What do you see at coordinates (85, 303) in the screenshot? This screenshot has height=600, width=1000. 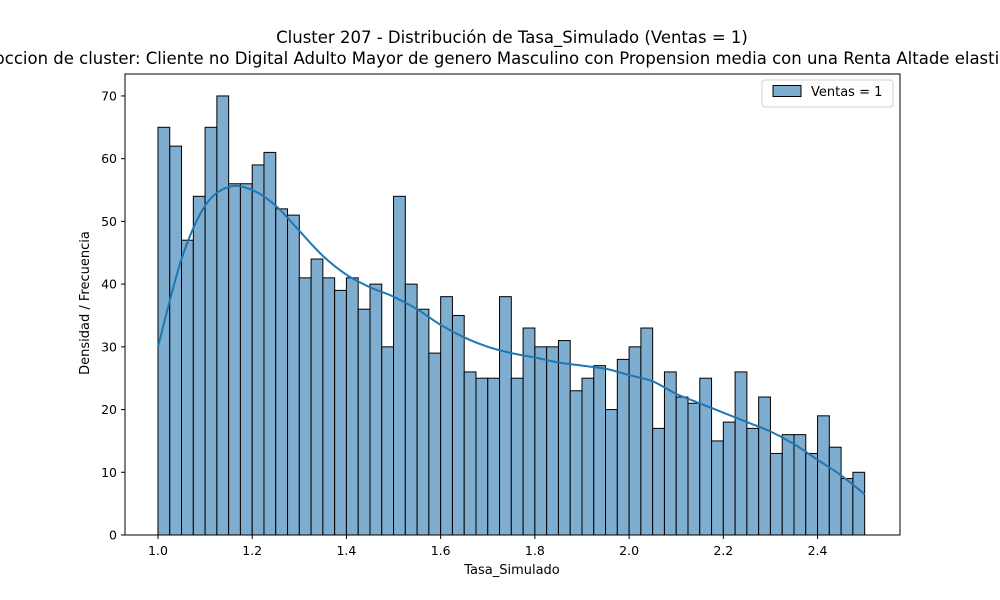 I see `y-axis-label: Densidad / Frecuencia` at bounding box center [85, 303].